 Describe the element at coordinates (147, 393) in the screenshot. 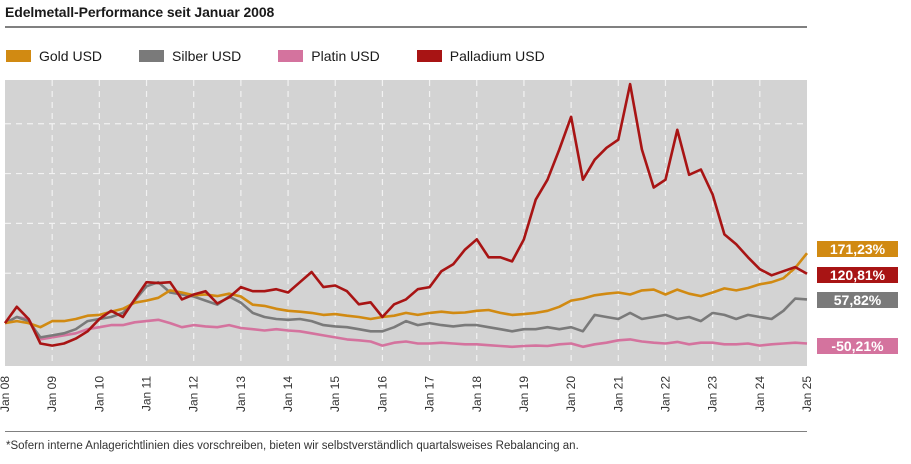

I see `x-tick-label: Jan 11` at that location.